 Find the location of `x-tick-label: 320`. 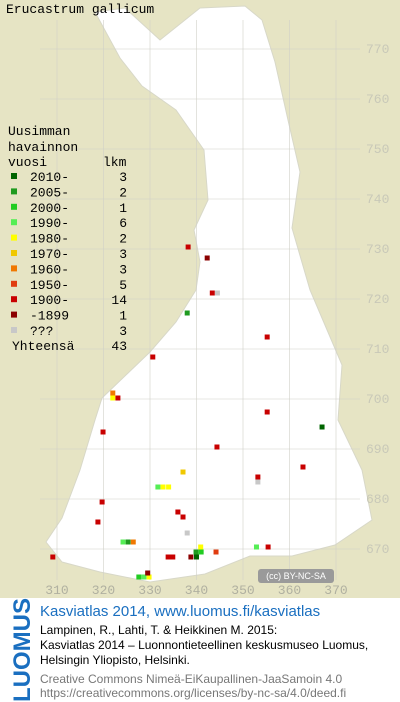

x-tick-label: 320 is located at coordinates (103, 590).